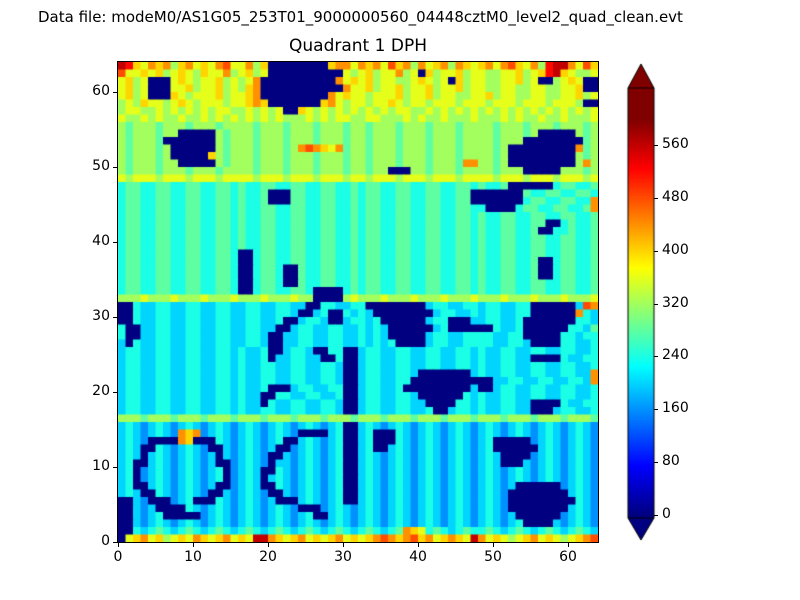 The height and width of the screenshot is (600, 800). What do you see at coordinates (675, 302) in the screenshot?
I see `colorbar-tick-label: 320` at bounding box center [675, 302].